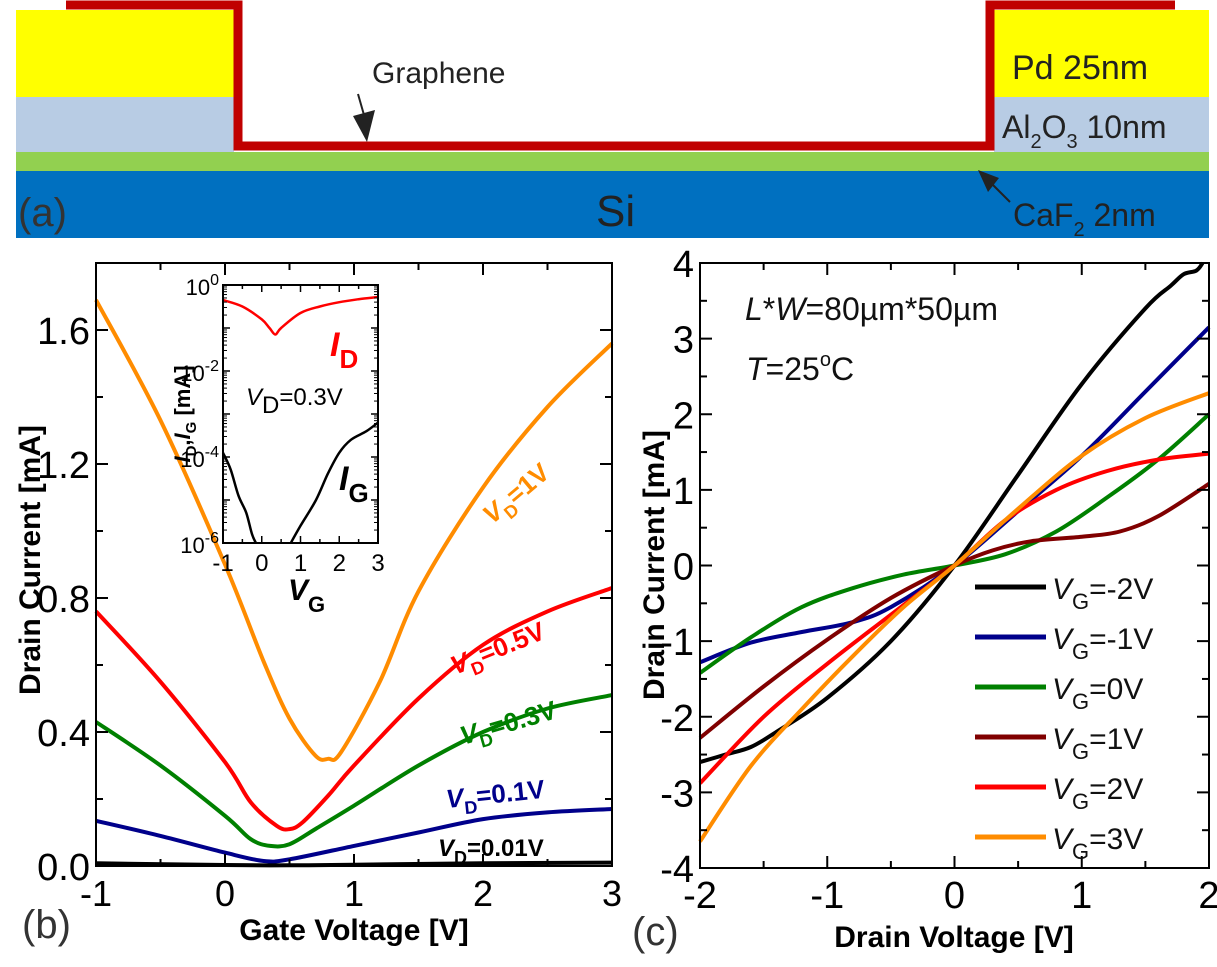 This screenshot has height=967, width=1217. I want to click on al2o3-label: Al2O3 10nm, so click(1084, 131).